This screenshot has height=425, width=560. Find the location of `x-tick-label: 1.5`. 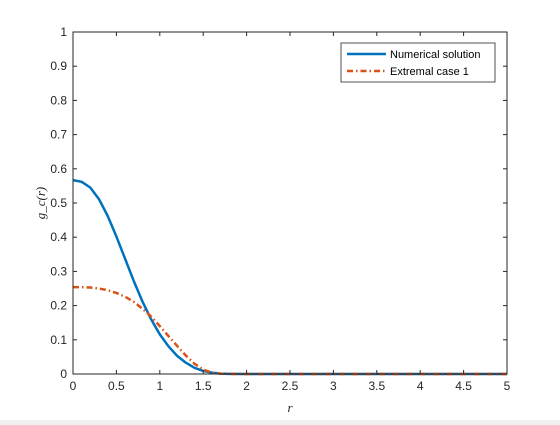

x-tick-label: 1.5 is located at coordinates (203, 386).